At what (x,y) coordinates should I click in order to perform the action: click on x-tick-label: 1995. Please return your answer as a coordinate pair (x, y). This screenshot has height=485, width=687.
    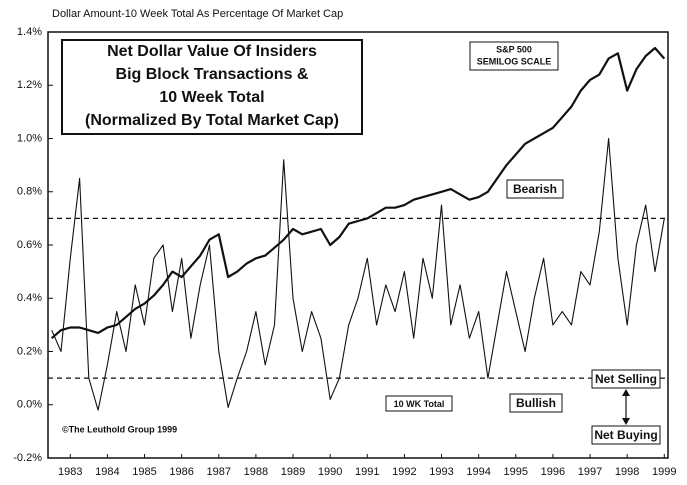
    Looking at the image, I should click on (516, 472).